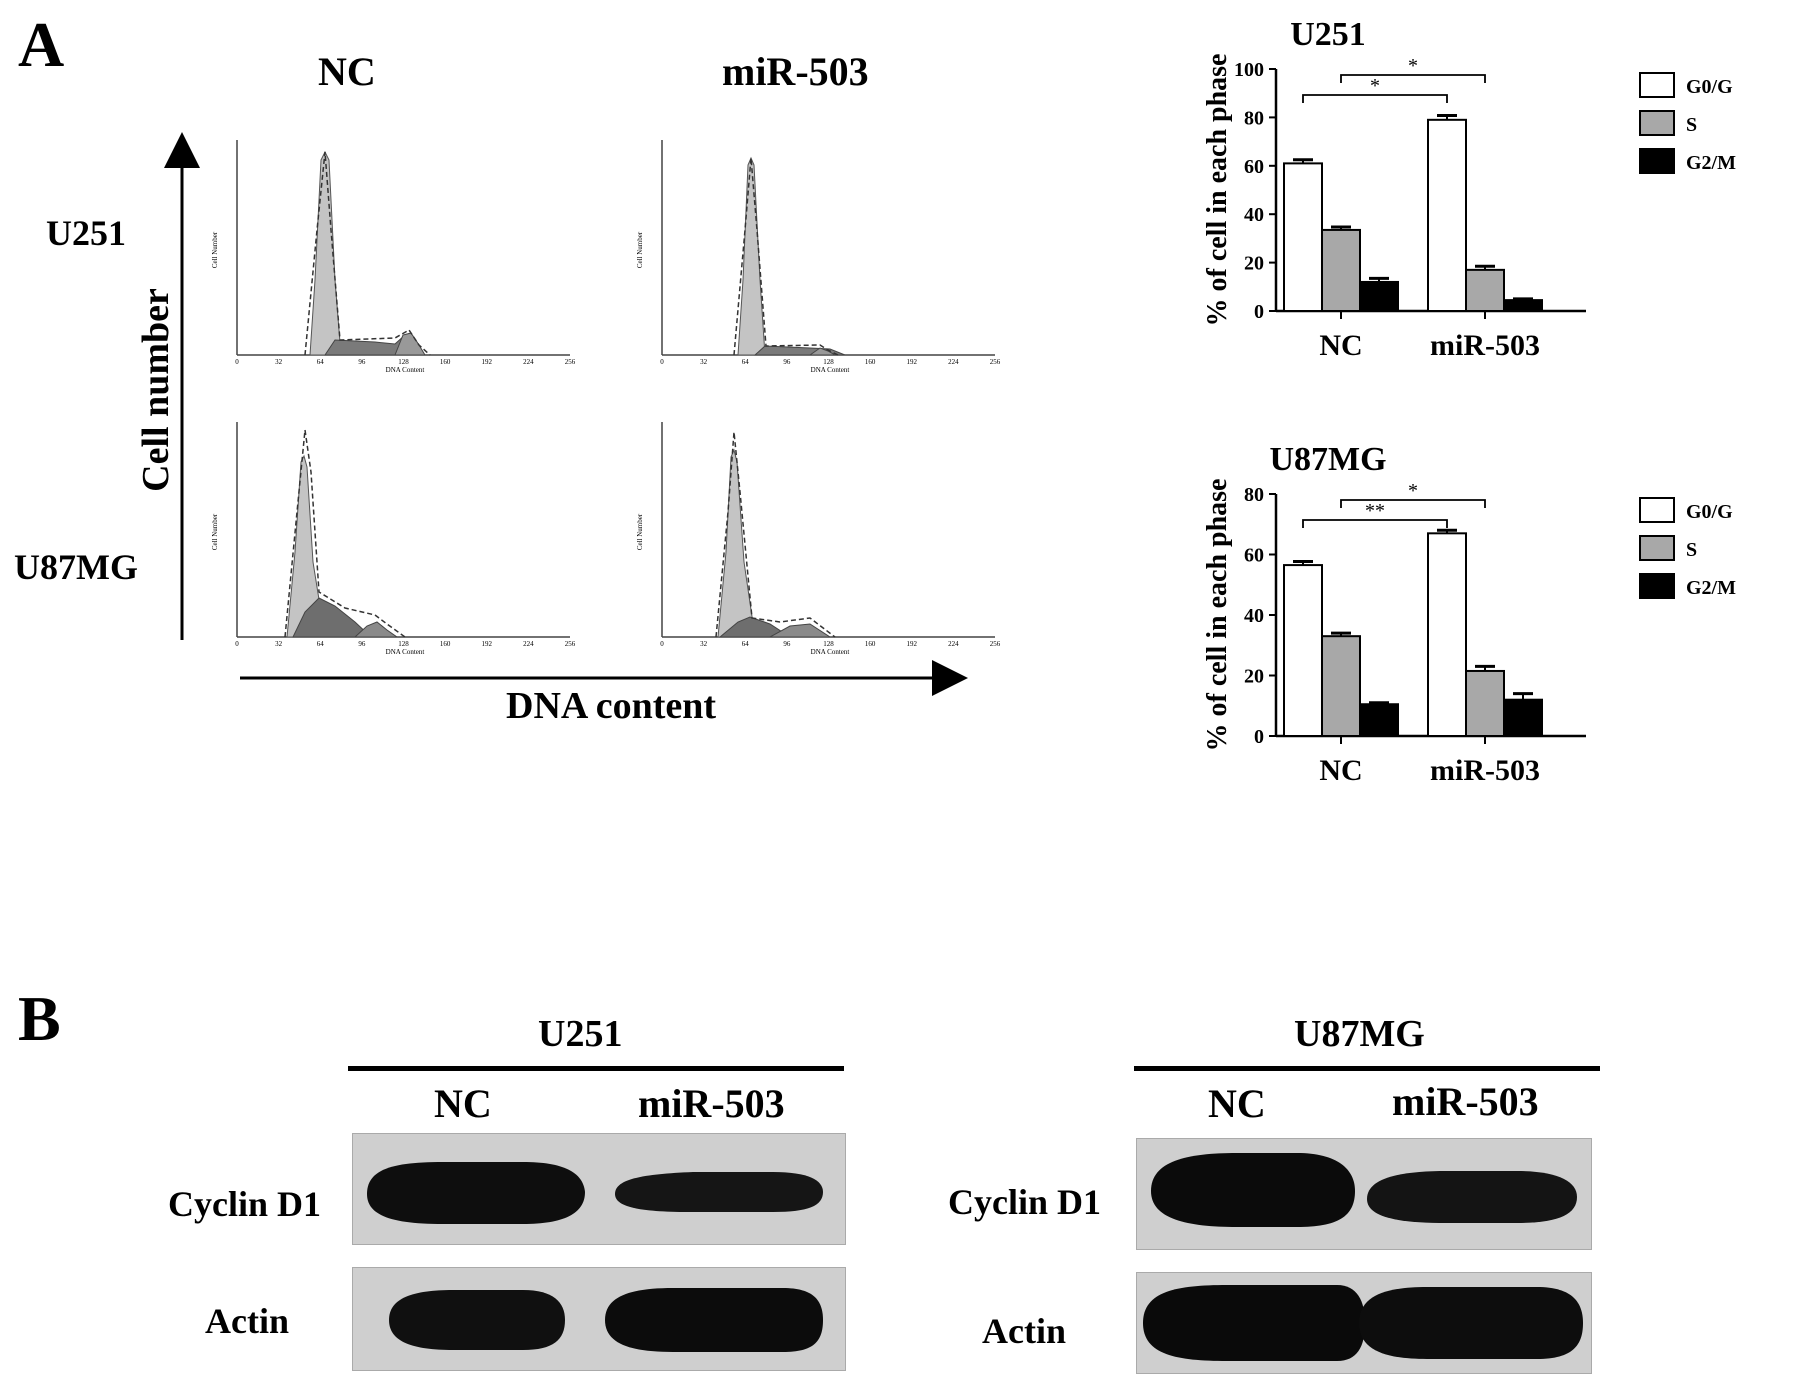  What do you see at coordinates (1359, 1034) in the screenshot?
I see `blot-u87mg-title: U87MG` at bounding box center [1359, 1034].